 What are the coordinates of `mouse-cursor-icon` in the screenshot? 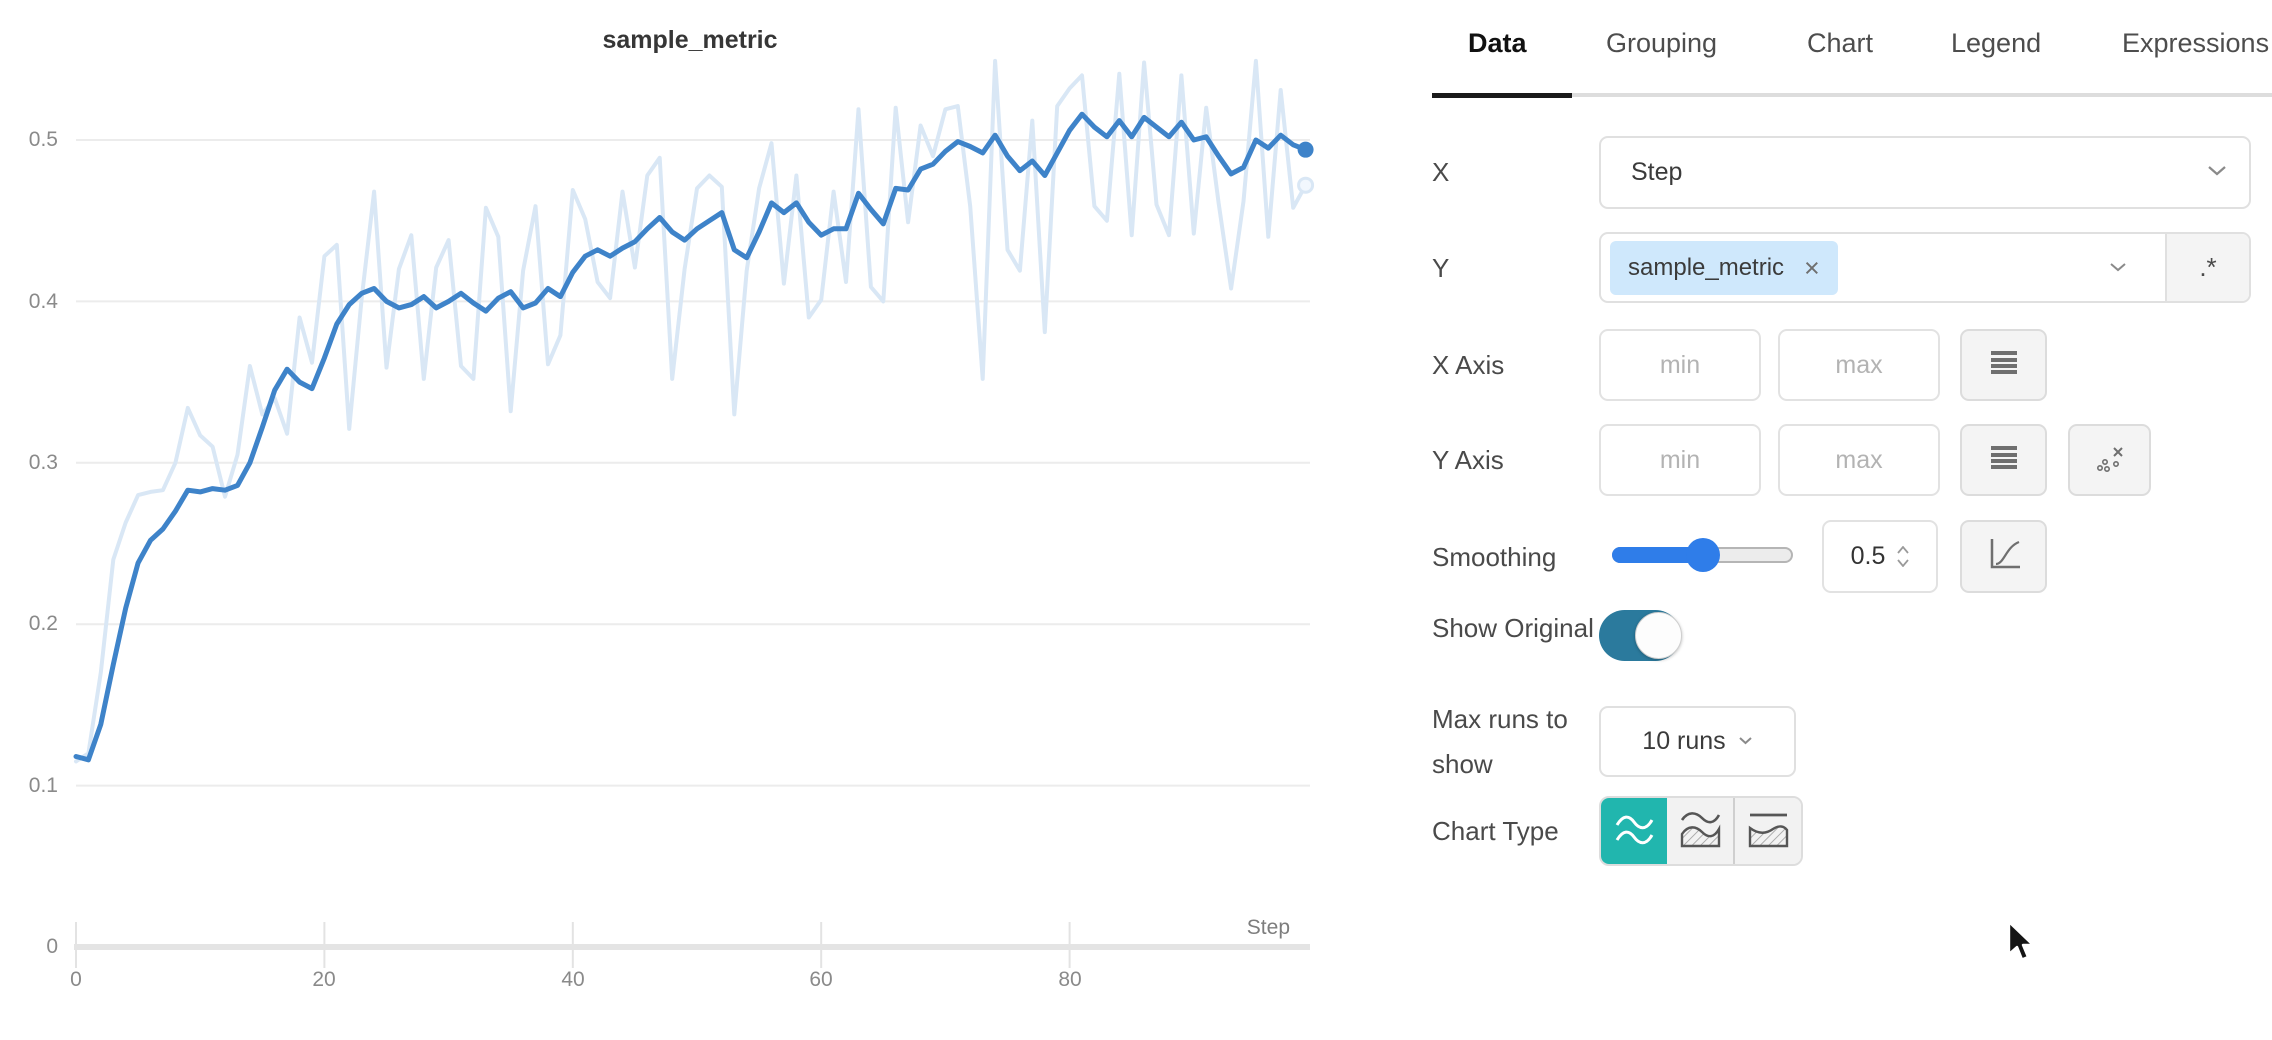 It's located at (2022, 944).